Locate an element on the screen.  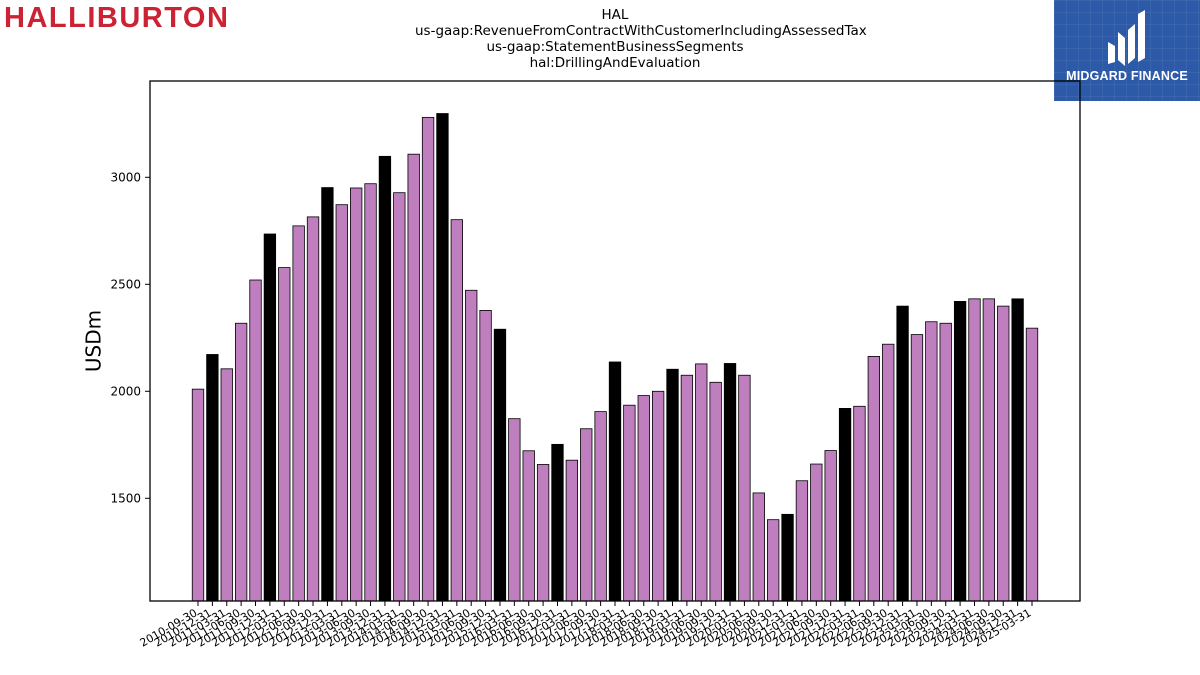
y-axis-label: USDm is located at coordinates (94, 341).